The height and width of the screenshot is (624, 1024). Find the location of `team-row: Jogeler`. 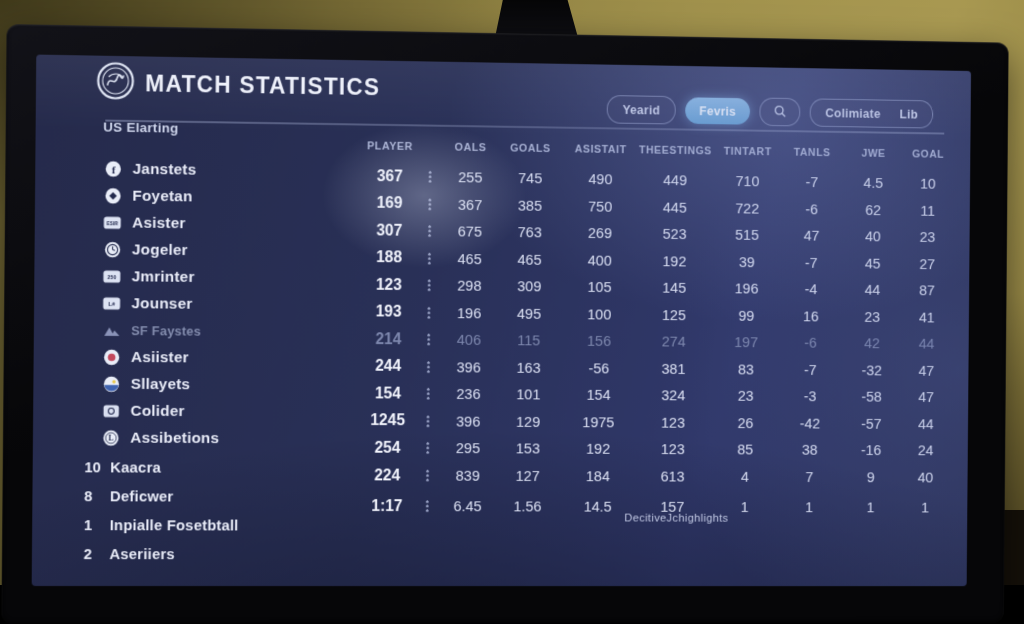

team-row: Jogeler is located at coordinates (220, 250).